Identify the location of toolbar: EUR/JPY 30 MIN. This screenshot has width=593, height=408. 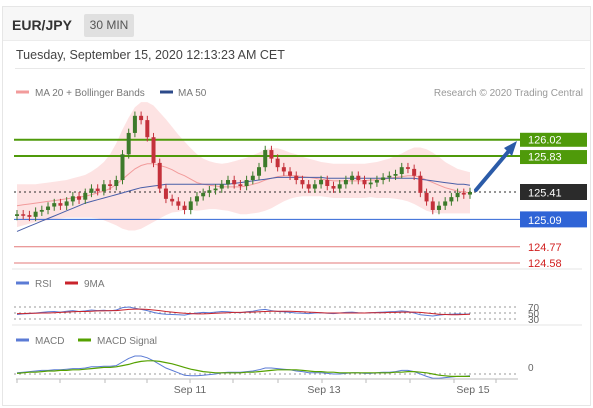
(296, 24).